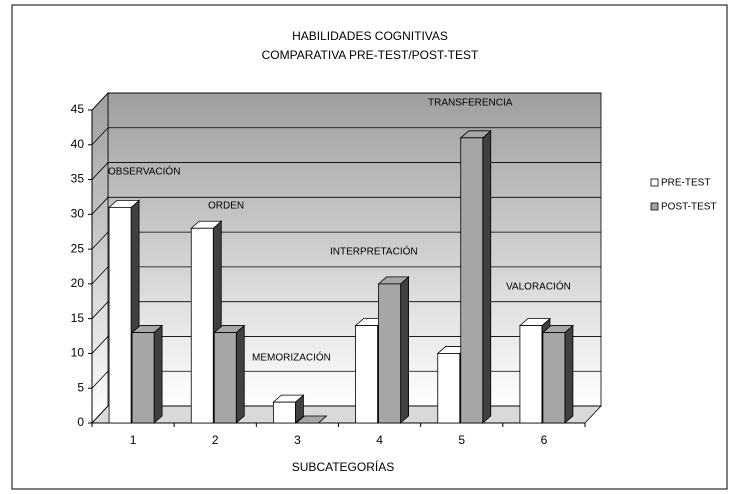 Image resolution: width=736 pixels, height=494 pixels. Describe the element at coordinates (78, 353) in the screenshot. I see `y-tick-label: 10` at that location.